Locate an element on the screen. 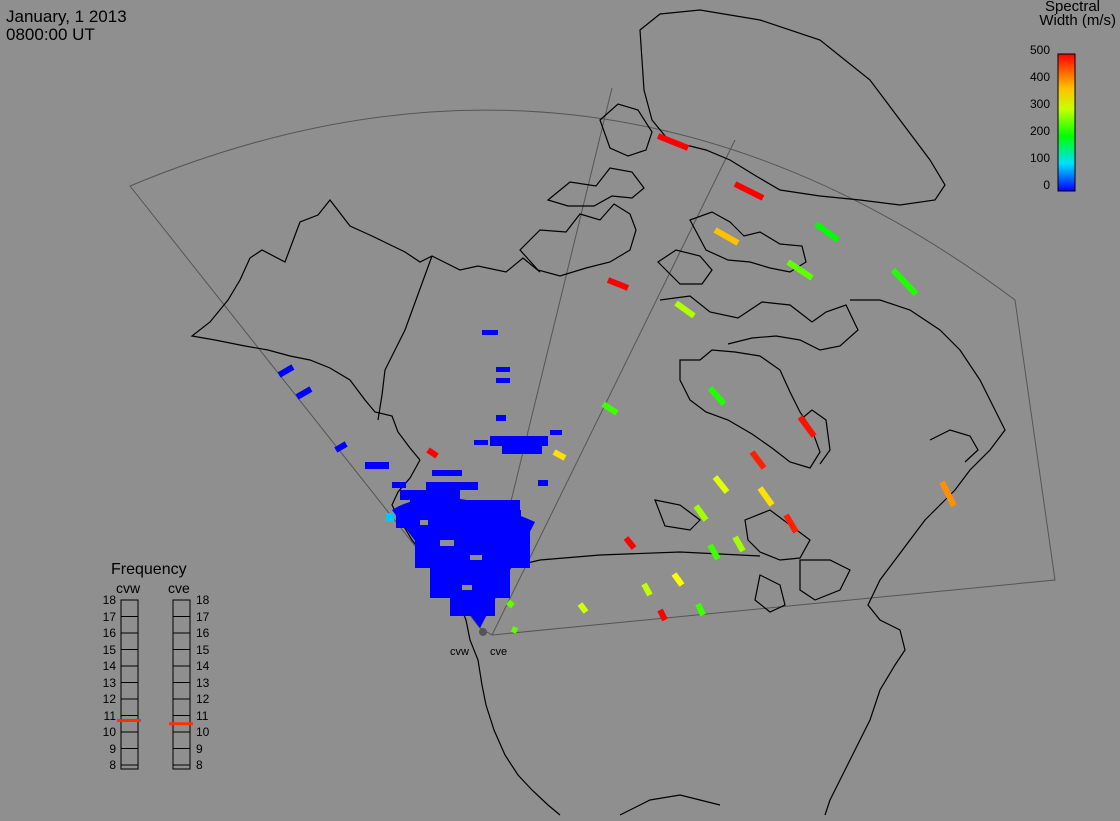 This screenshot has width=1120, height=821. colorbar-tick-label: 0 is located at coordinates (1046, 185).